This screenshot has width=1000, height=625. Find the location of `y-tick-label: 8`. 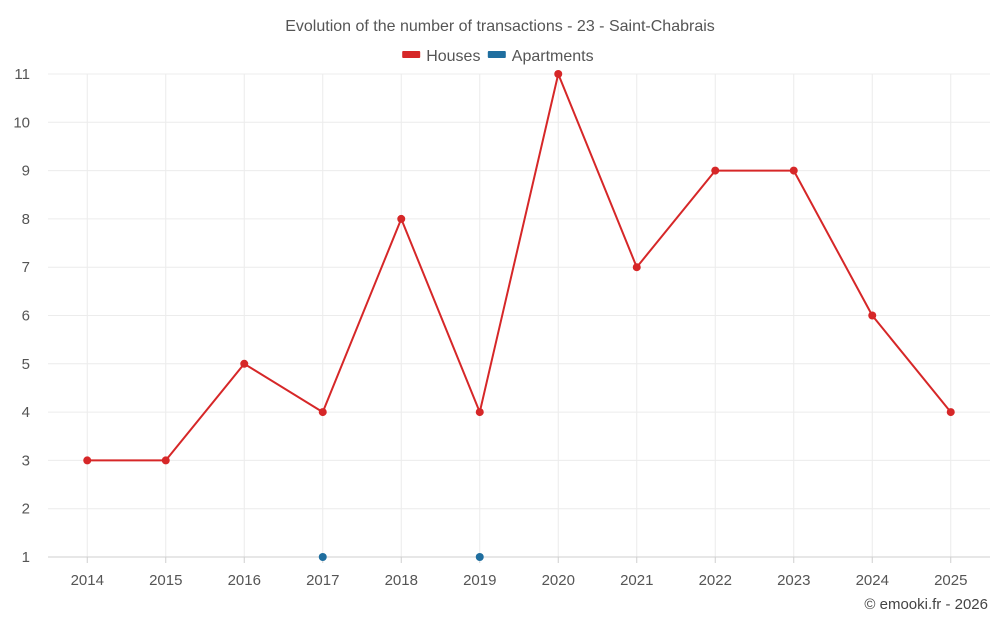

y-tick-label: 8 is located at coordinates (26, 219).